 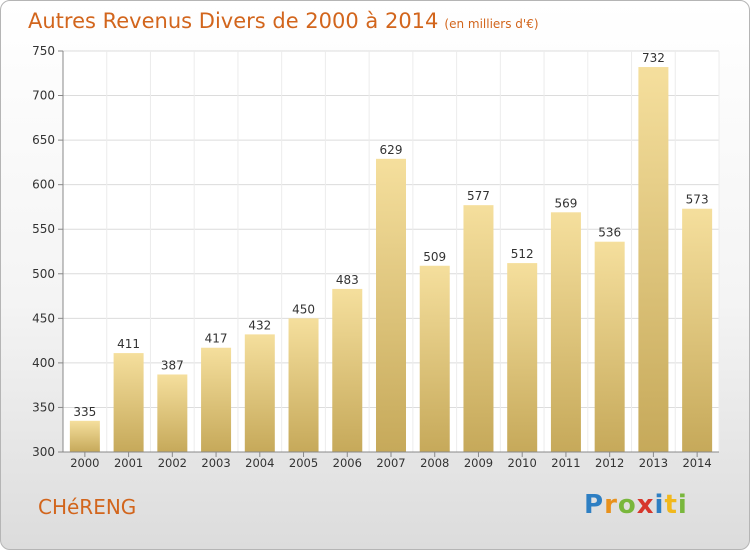 What do you see at coordinates (216, 339) in the screenshot?
I see `data-label: 417` at bounding box center [216, 339].